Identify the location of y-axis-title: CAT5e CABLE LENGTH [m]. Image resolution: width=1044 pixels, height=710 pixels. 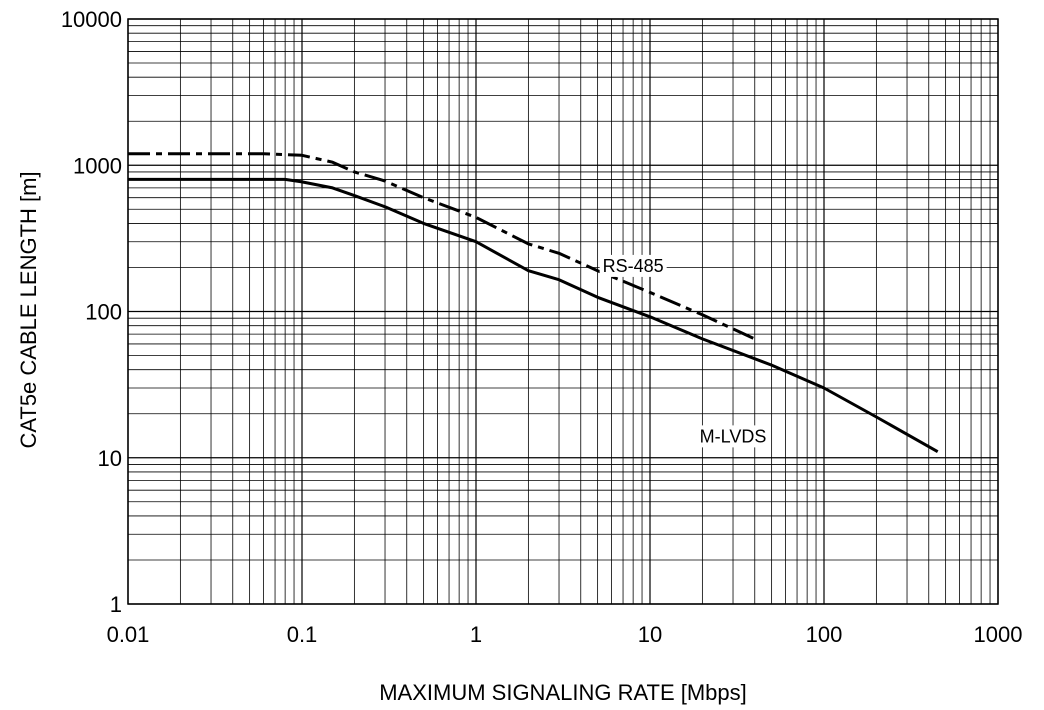
(28, 309).